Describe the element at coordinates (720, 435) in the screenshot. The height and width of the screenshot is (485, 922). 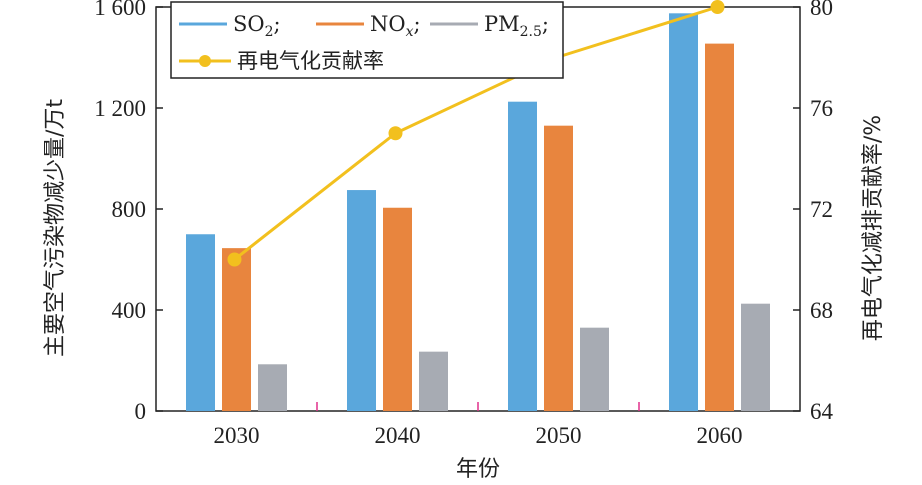
I see `x-tick-label: 2060` at that location.